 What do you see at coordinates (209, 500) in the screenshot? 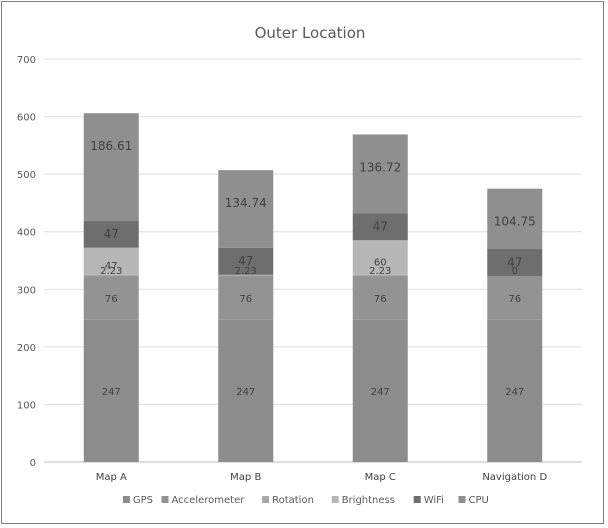
I see `legend-label: Accelerometer` at bounding box center [209, 500].